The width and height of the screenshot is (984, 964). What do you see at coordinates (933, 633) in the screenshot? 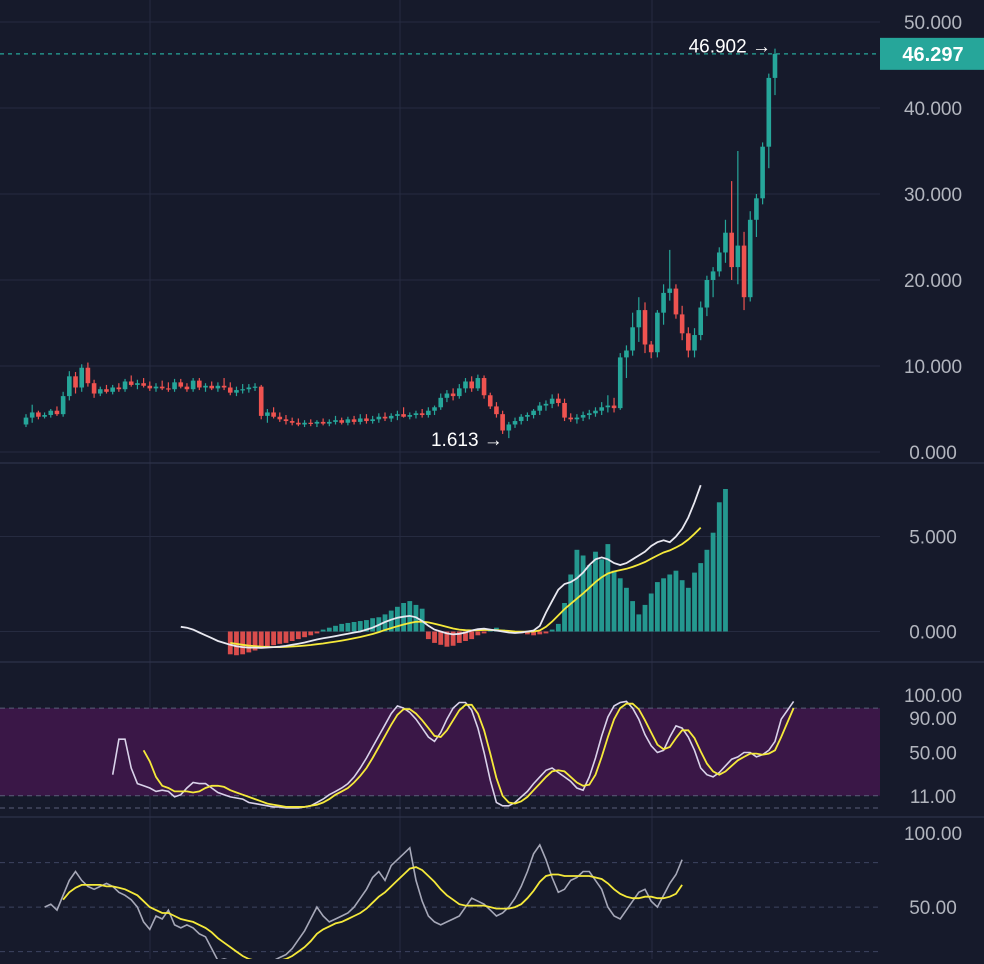
I see `axis-tick-label: 0.000` at bounding box center [933, 633].